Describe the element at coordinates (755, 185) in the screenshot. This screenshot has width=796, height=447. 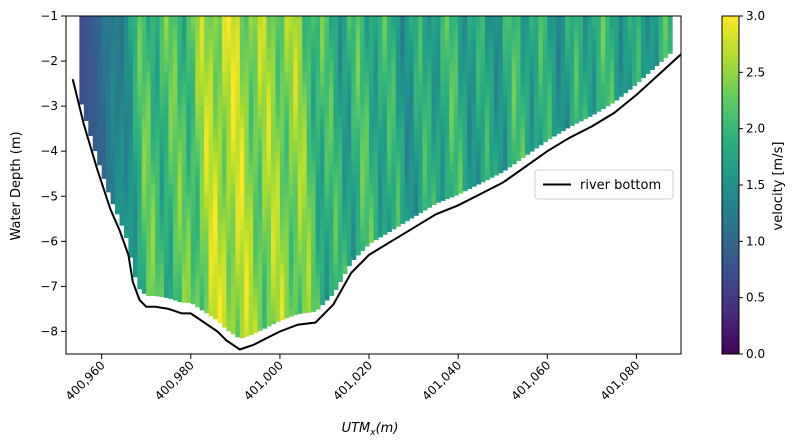
I see `colorbar-tick-label: 1.5` at that location.